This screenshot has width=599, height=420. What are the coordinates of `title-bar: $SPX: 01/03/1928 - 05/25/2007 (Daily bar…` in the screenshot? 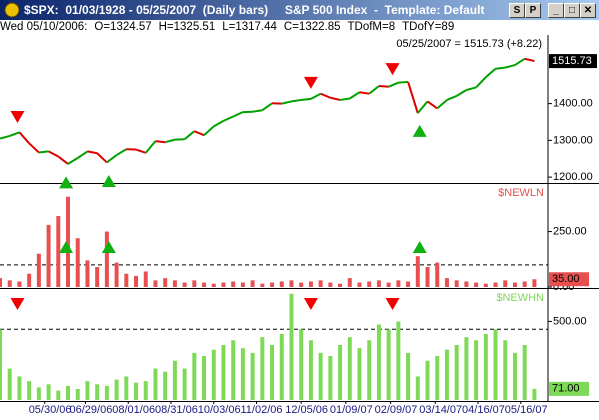 It's located at (299, 10).